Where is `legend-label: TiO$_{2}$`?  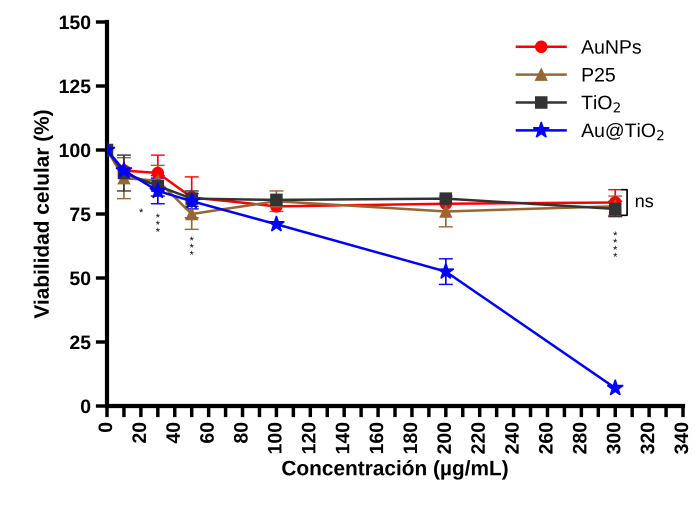
legend-label: TiO$_{2}$ is located at coordinates (601, 103).